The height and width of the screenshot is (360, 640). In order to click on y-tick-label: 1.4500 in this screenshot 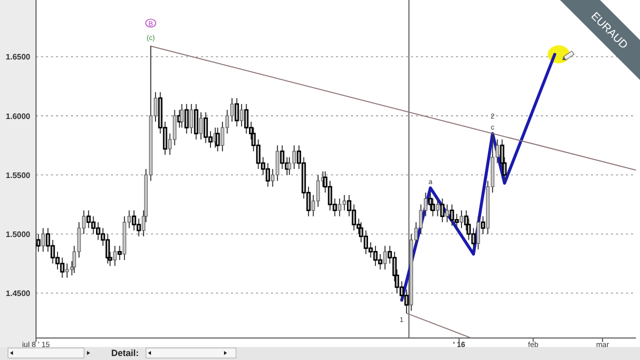, I will do `click(18, 293)`.